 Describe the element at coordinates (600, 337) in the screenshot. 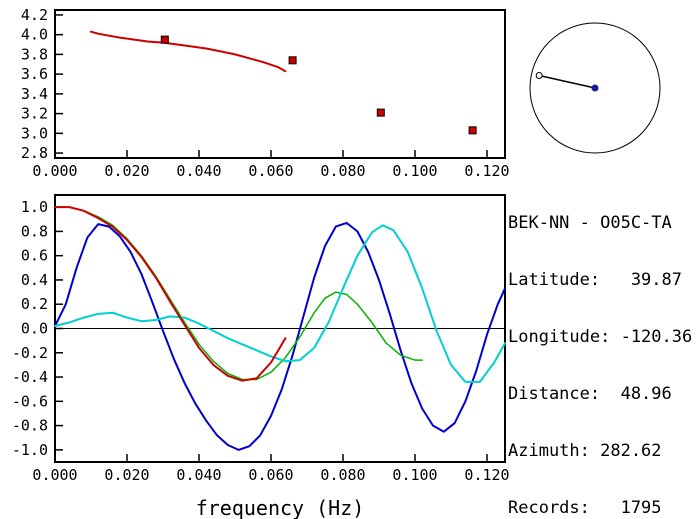

I see `info-line-longitude: Longitude: -120.36` at that location.